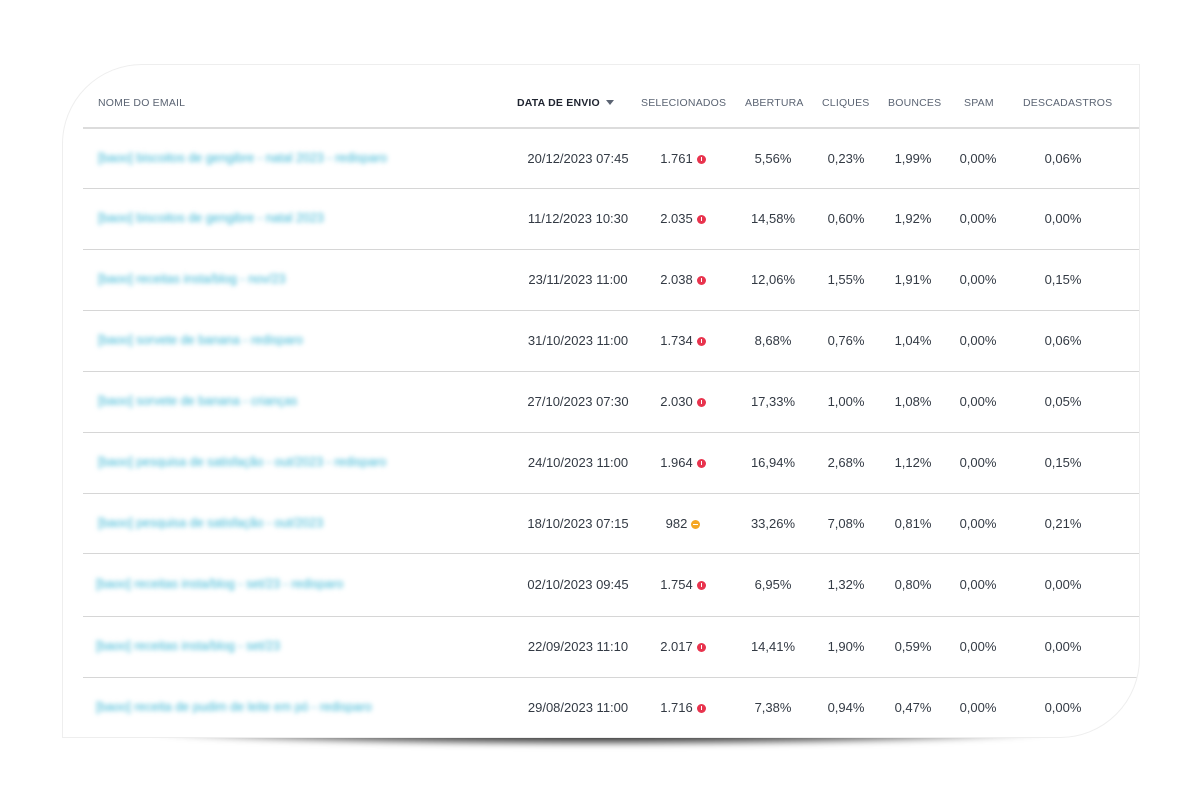 The width and height of the screenshot is (1200, 800). Describe the element at coordinates (1068, 103) in the screenshot. I see `column-header-unsubscribes: DESCADASTROS` at that location.